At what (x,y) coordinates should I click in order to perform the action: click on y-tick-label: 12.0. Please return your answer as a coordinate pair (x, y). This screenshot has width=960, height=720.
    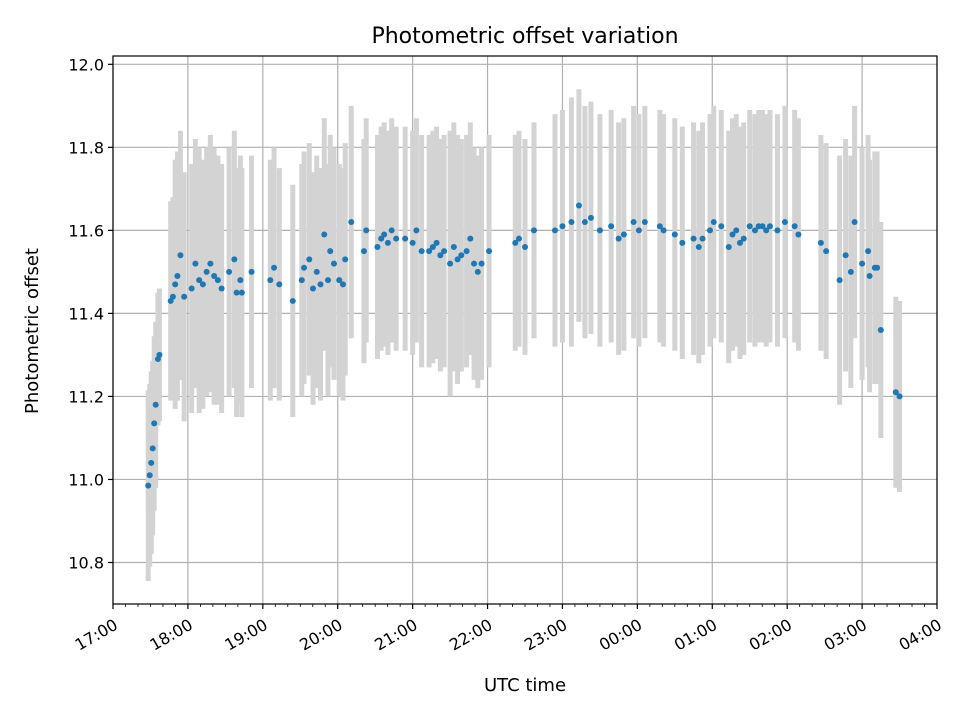
    Looking at the image, I should click on (86, 64).